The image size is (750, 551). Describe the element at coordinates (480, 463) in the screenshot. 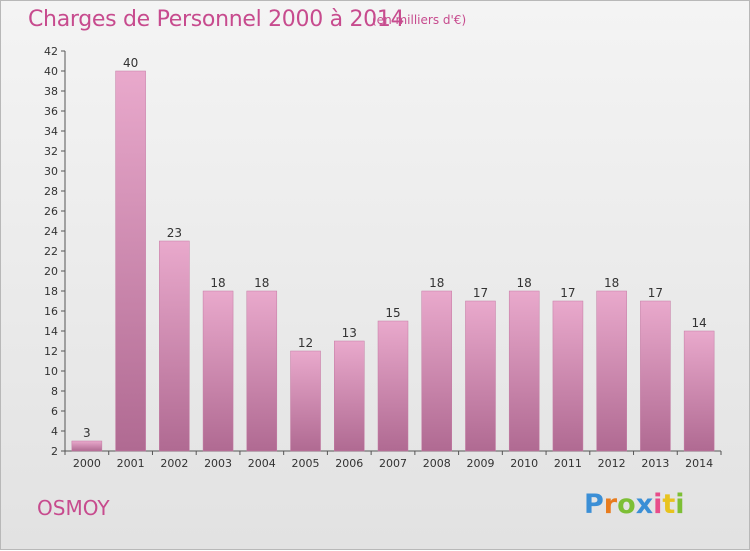

I see `x-tick-label: 2009` at that location.